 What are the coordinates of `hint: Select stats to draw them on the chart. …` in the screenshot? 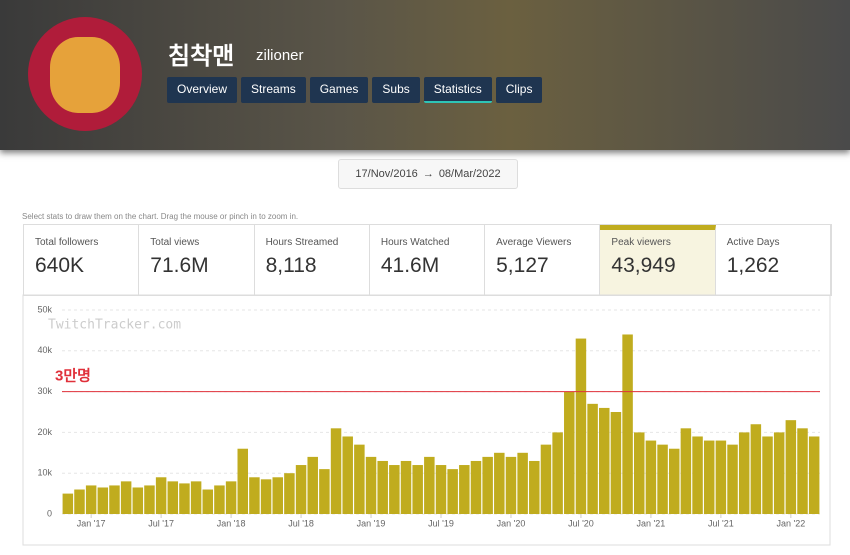 It's located at (160, 216).